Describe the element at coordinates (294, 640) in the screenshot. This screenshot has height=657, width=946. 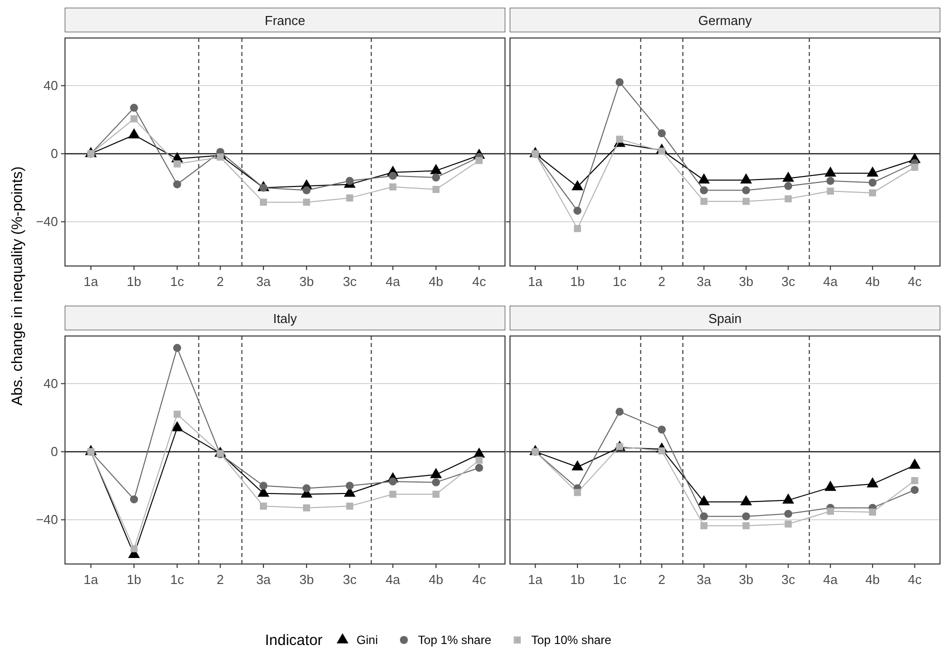
I see `legend-title: Indicator` at that location.